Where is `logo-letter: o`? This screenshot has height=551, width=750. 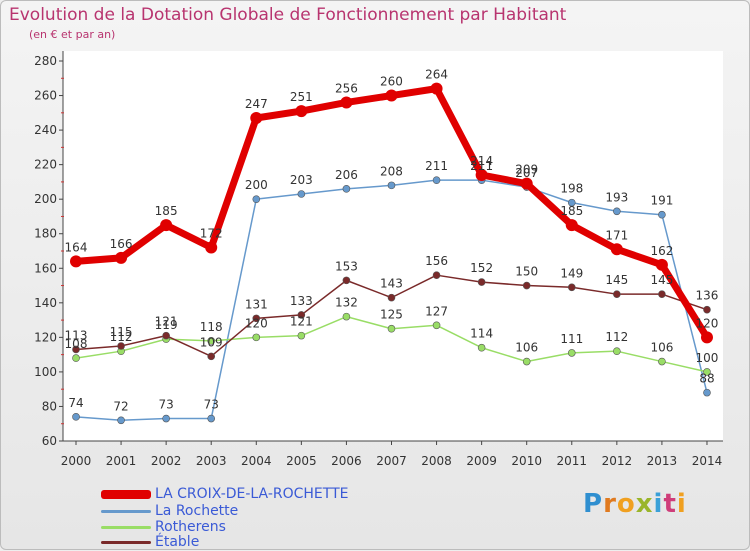
logo-letter: o is located at coordinates (626, 504).